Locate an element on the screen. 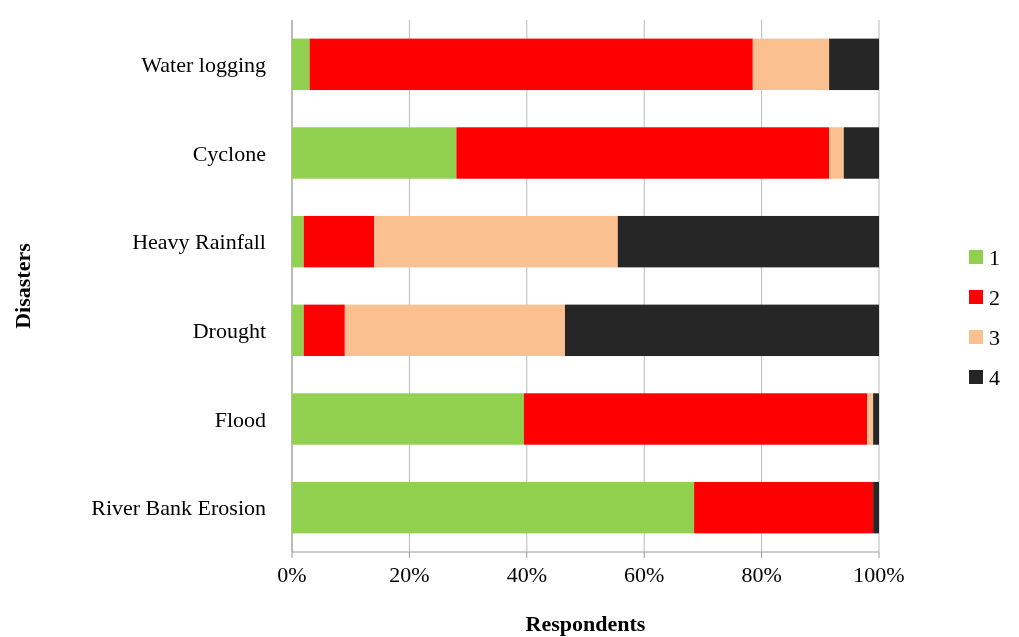 The width and height of the screenshot is (1019, 637). y-tick-label: Drought is located at coordinates (229, 331).